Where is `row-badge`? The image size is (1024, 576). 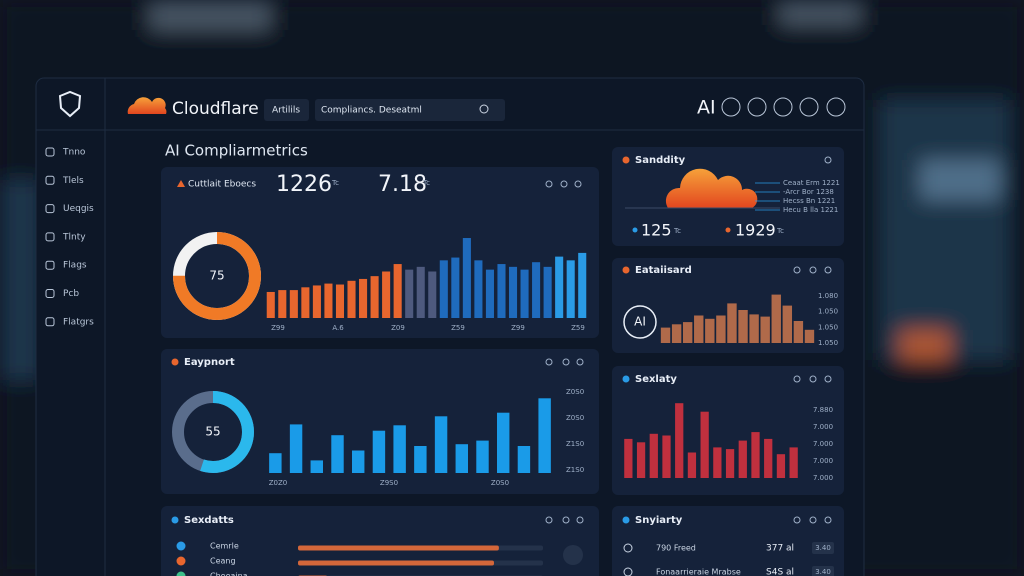
row-badge is located at coordinates (823, 571).